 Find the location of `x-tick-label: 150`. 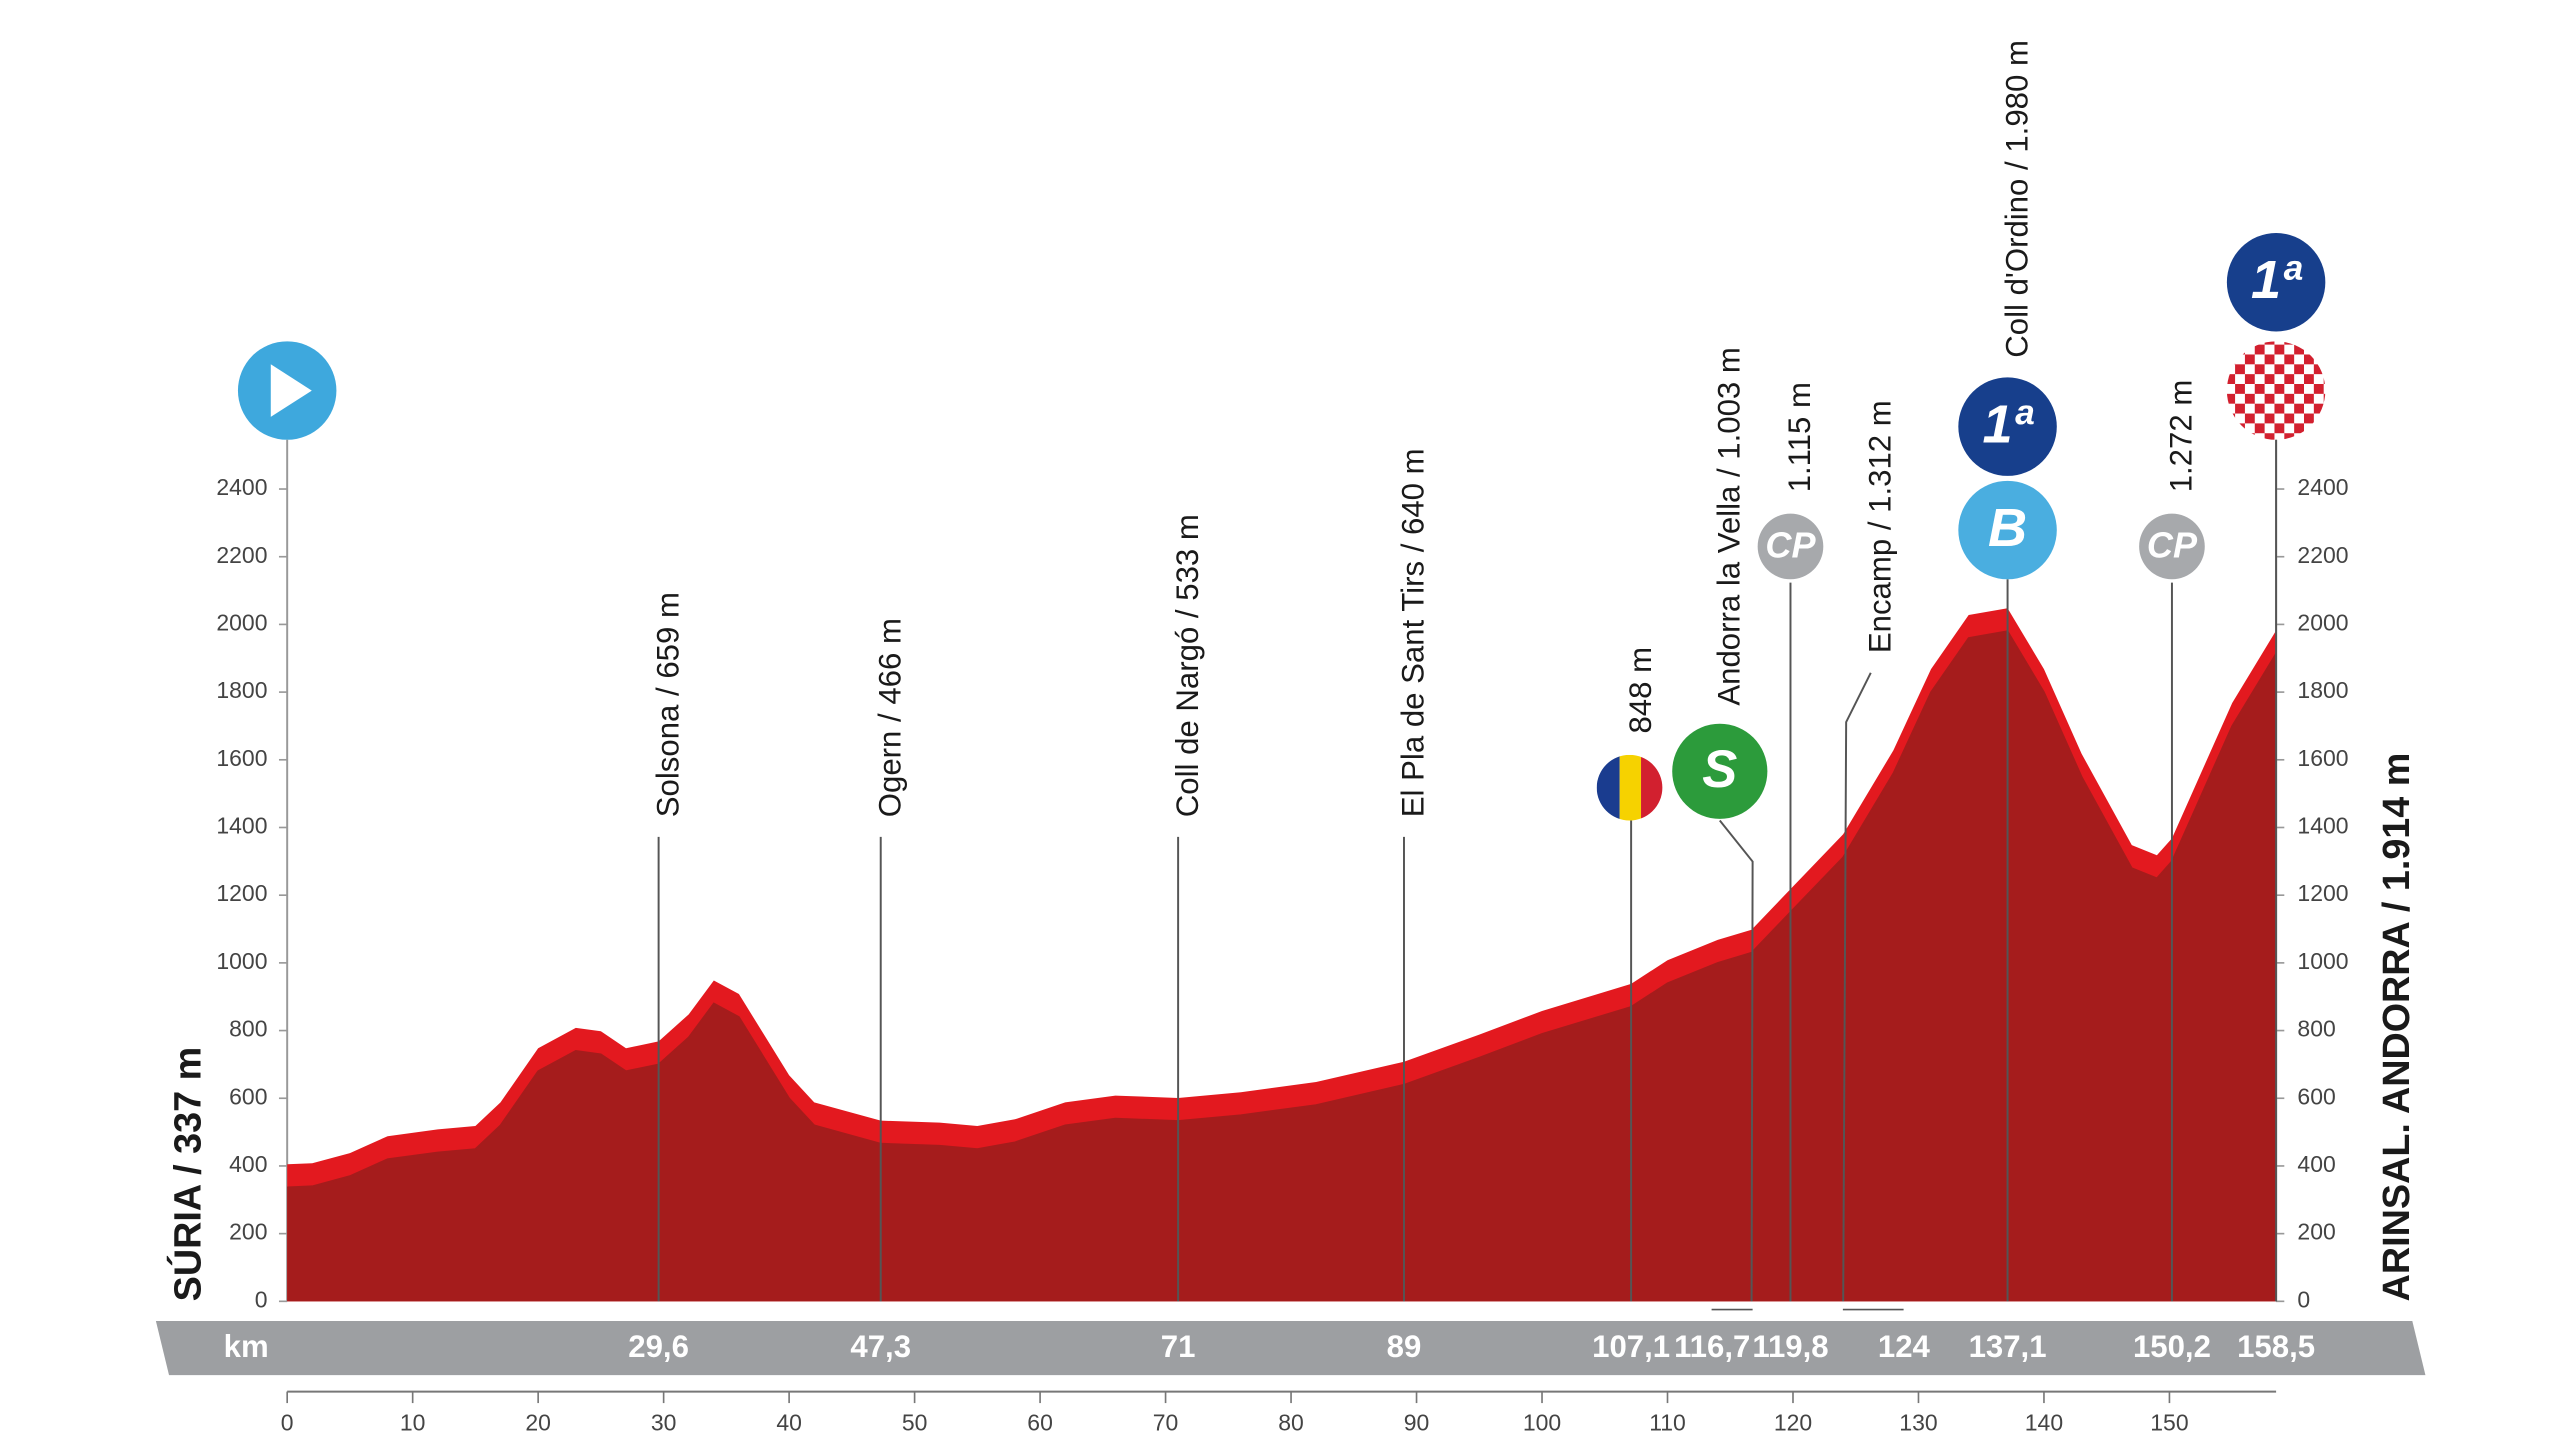

x-tick-label: 150 is located at coordinates (2169, 1422).